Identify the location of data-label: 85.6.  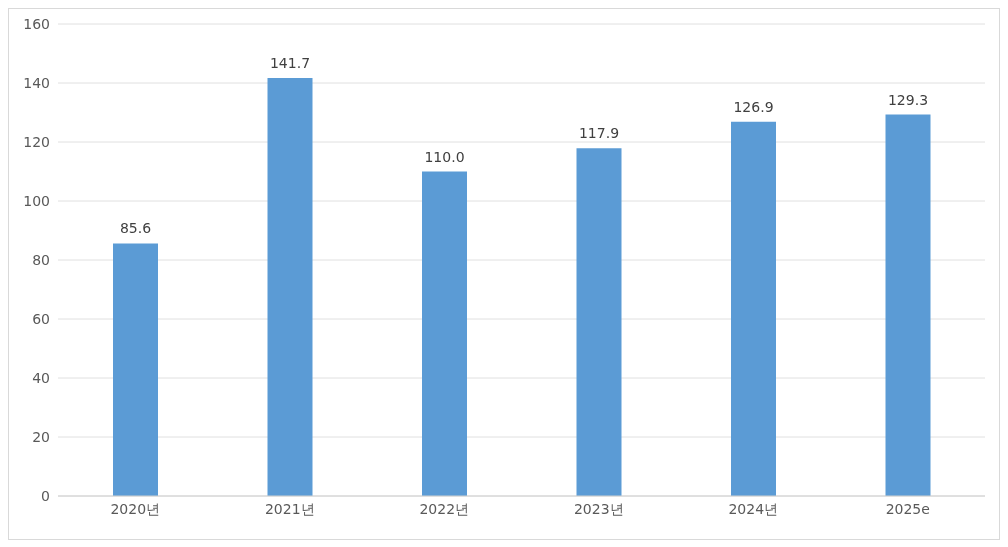
(135, 228).